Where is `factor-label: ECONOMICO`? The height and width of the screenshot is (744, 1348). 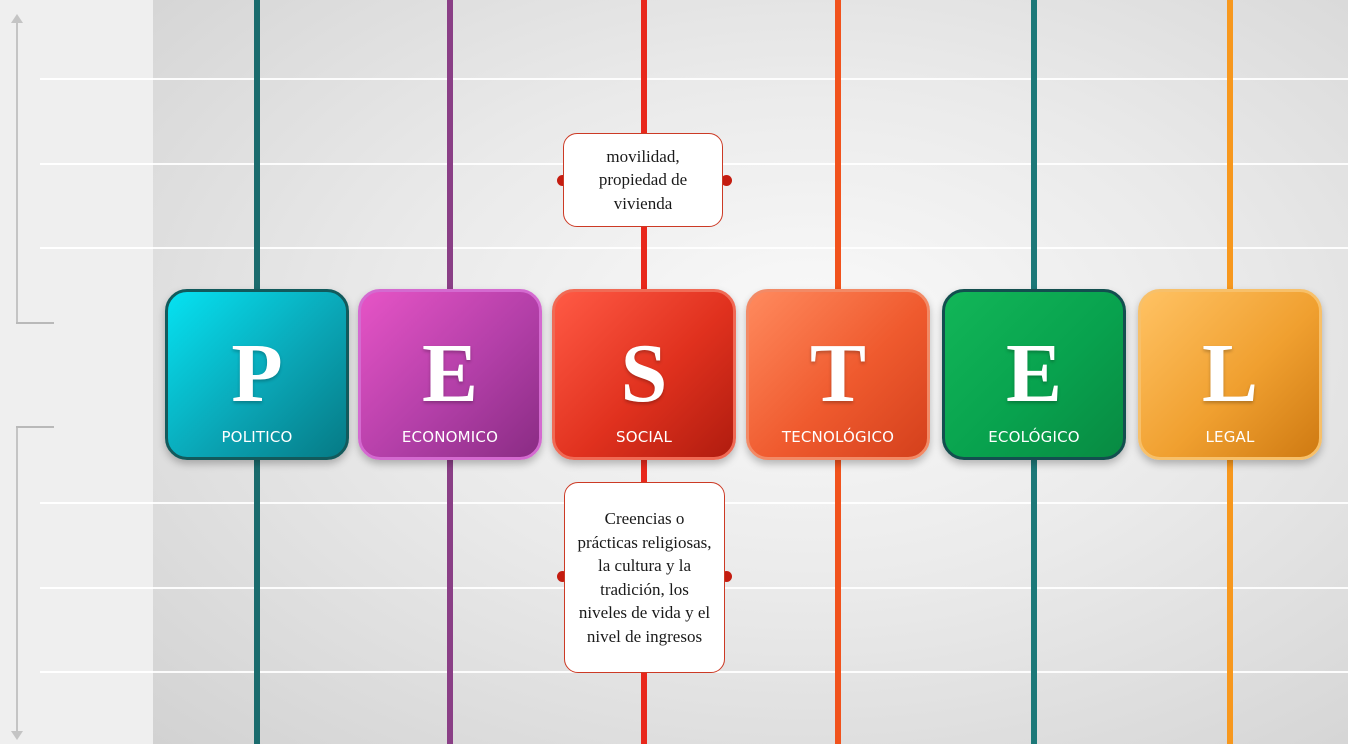
factor-label: ECONOMICO is located at coordinates (450, 437).